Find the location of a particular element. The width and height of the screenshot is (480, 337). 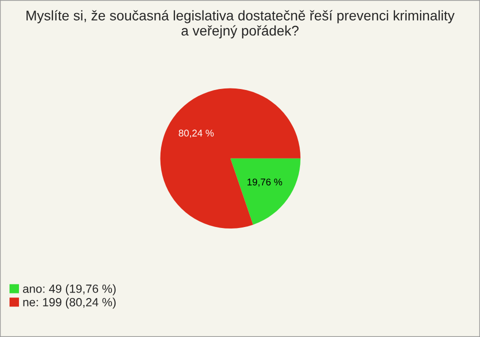

chart-title: Myslíte si, že současná legislativa dostatečně řeší prevenci kriminality a veřejný pořádek? is located at coordinates (240, 24).